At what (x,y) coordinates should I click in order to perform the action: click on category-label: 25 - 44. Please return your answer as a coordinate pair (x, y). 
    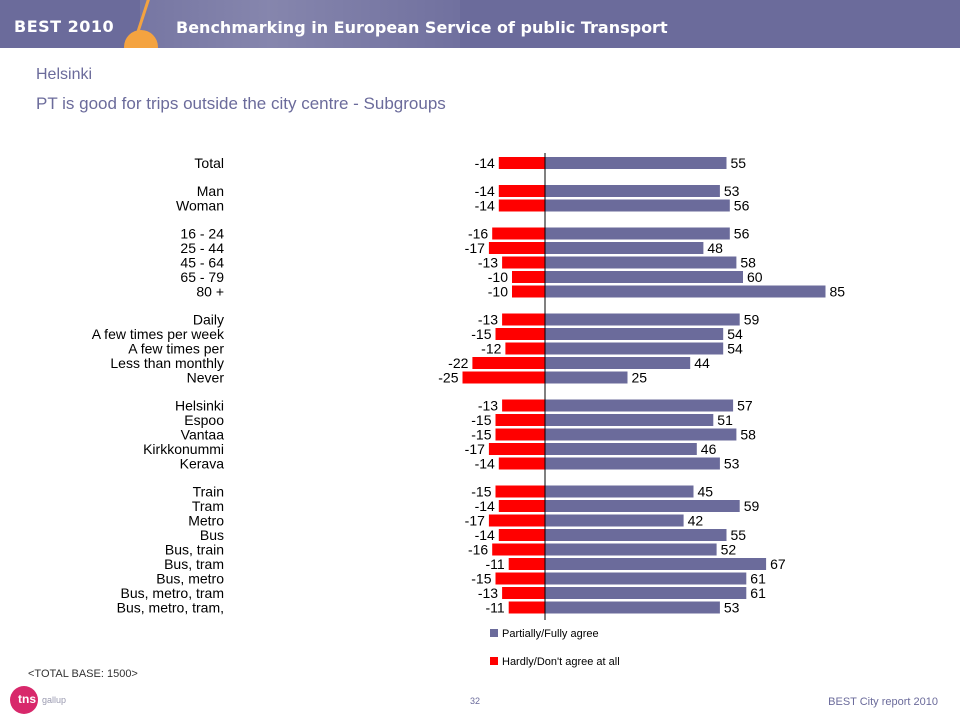
    Looking at the image, I should click on (202, 248).